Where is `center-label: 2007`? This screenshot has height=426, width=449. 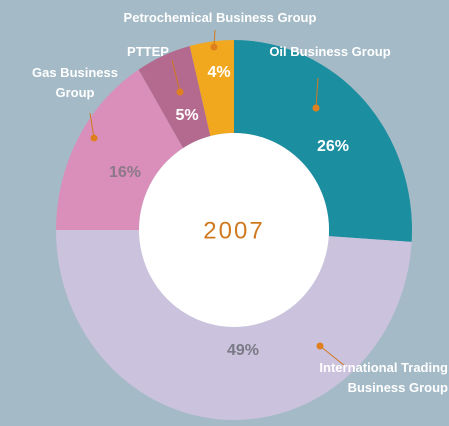
center-label: 2007 is located at coordinates (233, 230).